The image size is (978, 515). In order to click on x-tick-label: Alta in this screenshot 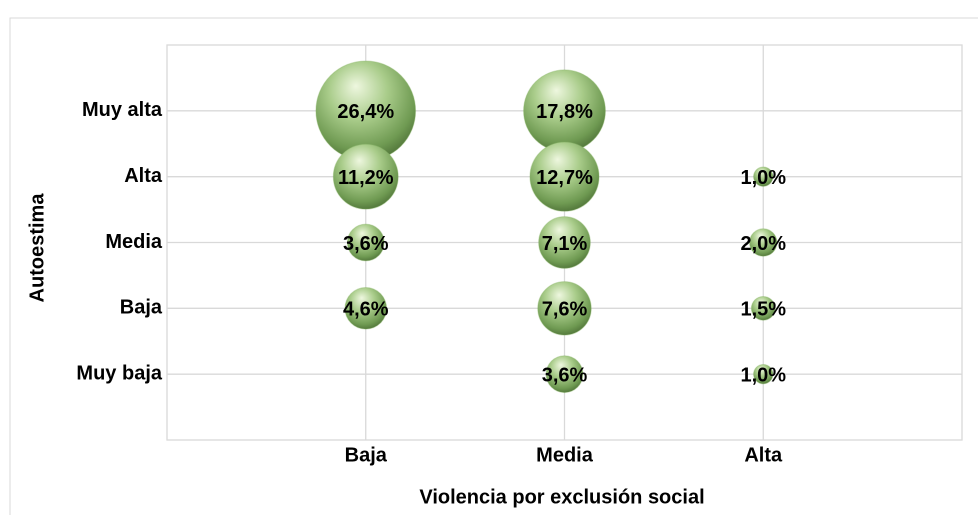, I will do `click(763, 455)`.